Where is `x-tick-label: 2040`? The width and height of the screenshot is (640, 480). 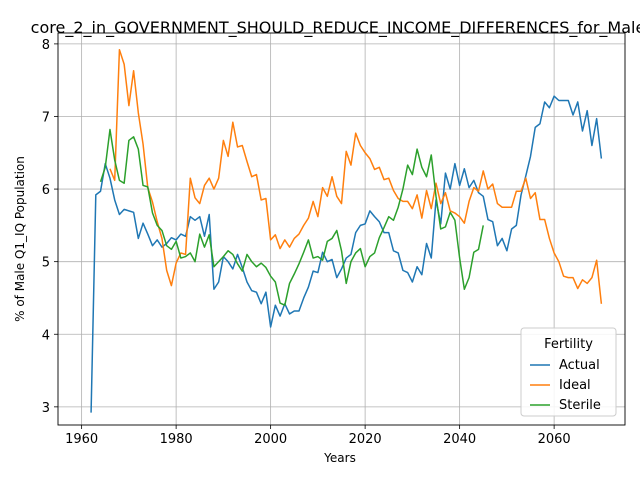
x-tick-label: 2040 is located at coordinates (459, 439).